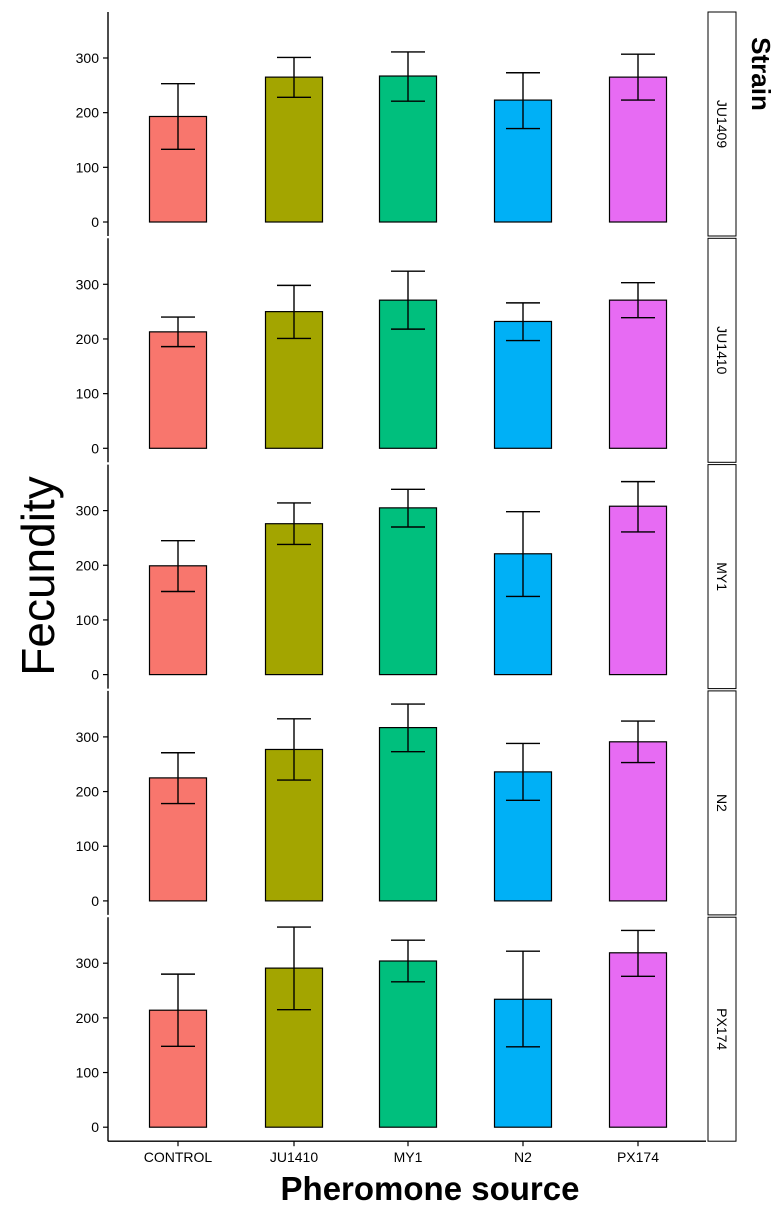 Image resolution: width=774 pixels, height=1212 pixels. I want to click on facet-strip-label: JU1410, so click(722, 350).